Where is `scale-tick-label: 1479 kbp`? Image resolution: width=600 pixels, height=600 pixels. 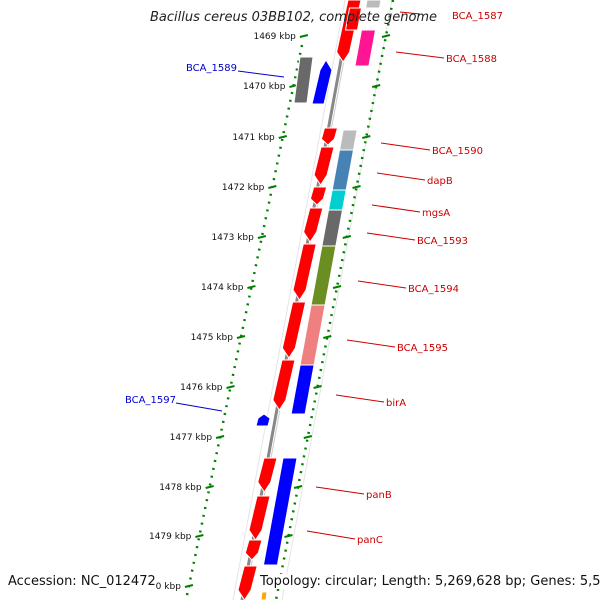 scale-tick-label: 1479 kbp is located at coordinates (170, 537).